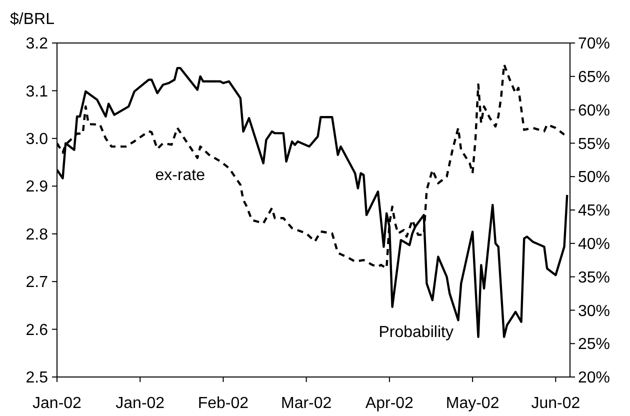 This screenshot has width=630, height=416. Describe the element at coordinates (594, 311) in the screenshot. I see `y2-tick-label: 30%` at that location.